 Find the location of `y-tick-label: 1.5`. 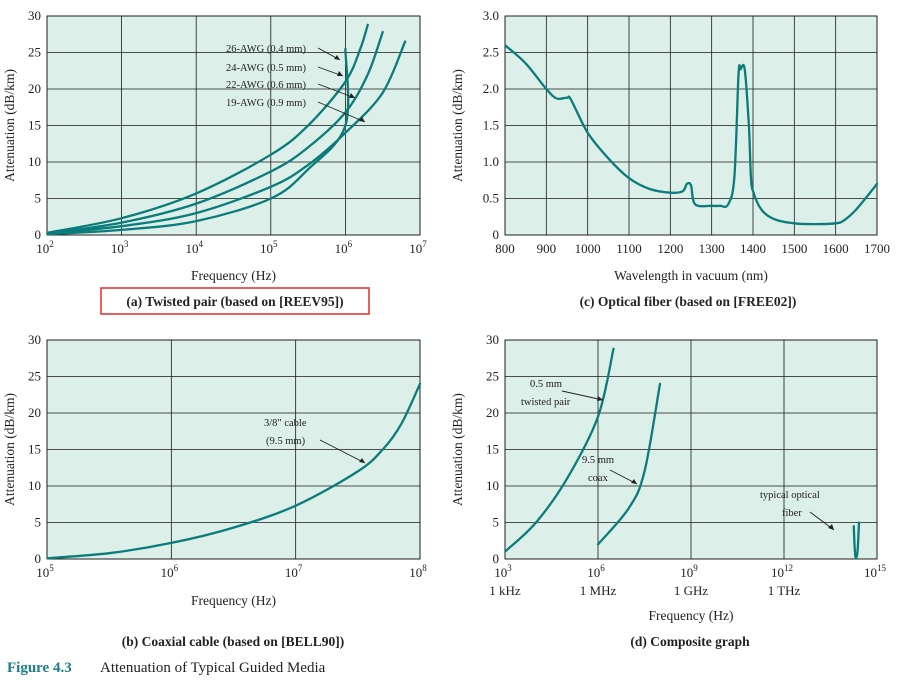

y-tick-label: 1.5 is located at coordinates (491, 125).